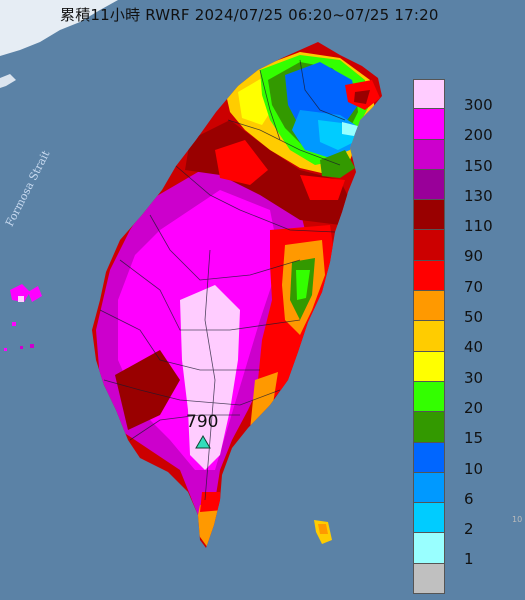 This screenshot has height=600, width=525. I want to click on legend-label: 50, so click(474, 317).